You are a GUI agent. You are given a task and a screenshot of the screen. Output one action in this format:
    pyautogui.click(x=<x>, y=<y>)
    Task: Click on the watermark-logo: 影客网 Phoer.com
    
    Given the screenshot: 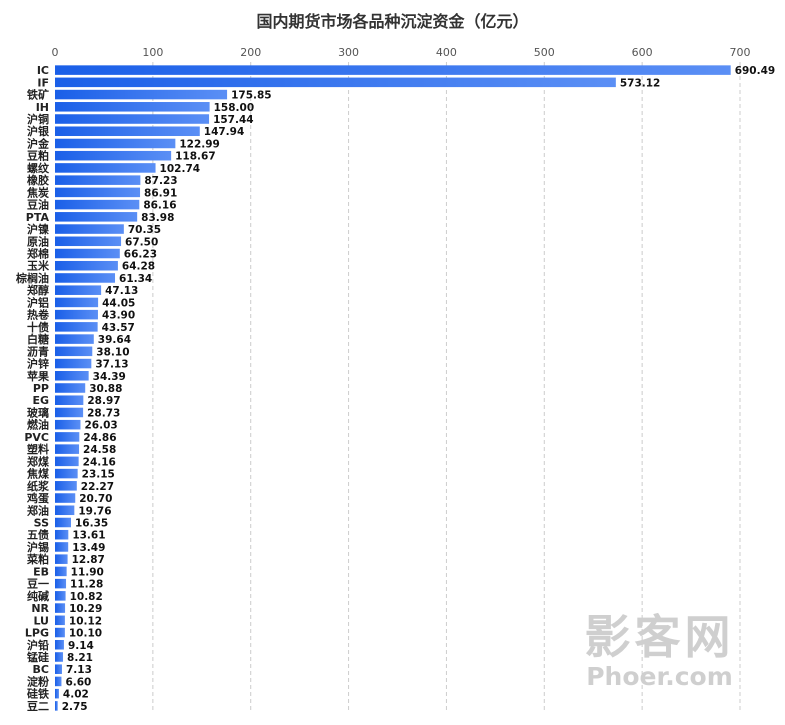 What is the action you would take?
    pyautogui.click(x=659, y=651)
    